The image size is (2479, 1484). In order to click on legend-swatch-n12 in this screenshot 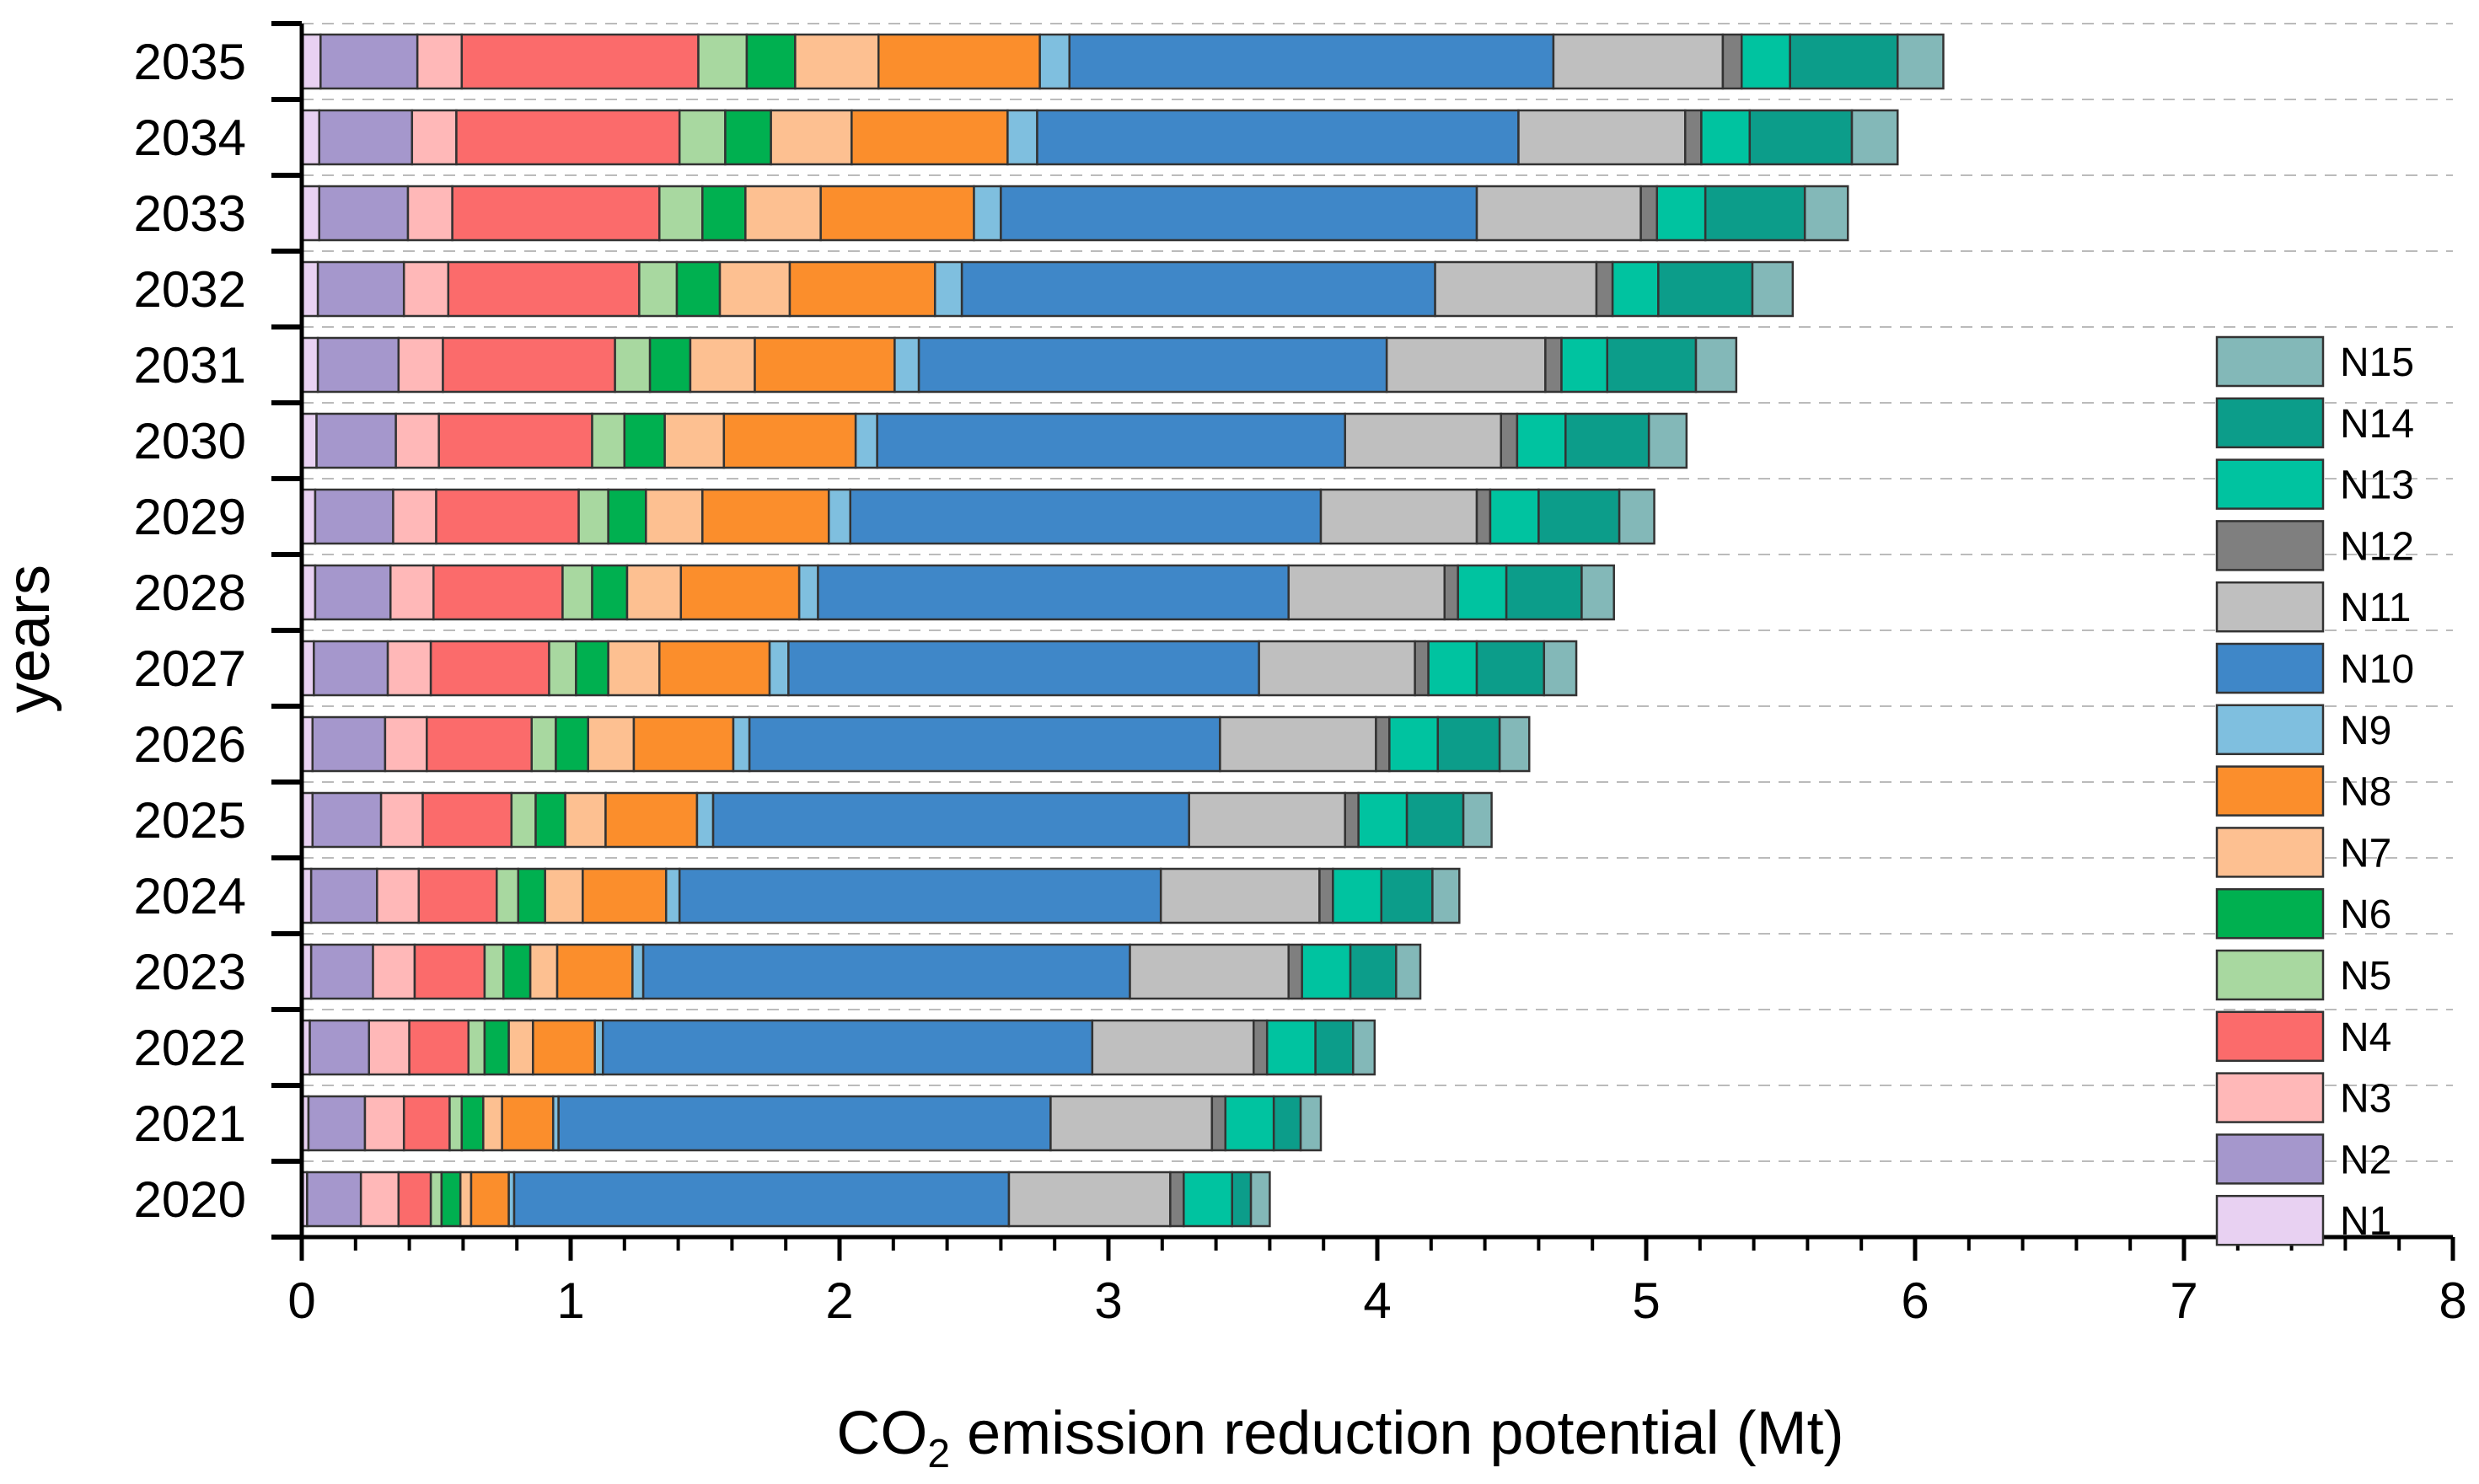, I will do `click(2270, 545)`.